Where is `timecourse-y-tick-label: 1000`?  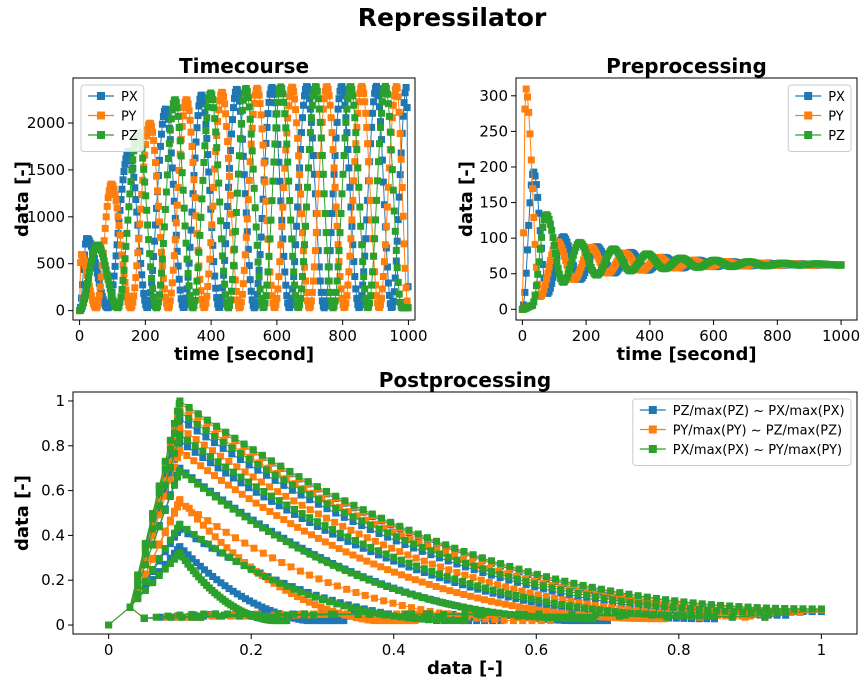 timecourse-y-tick-label: 1000 is located at coordinates (46, 217).